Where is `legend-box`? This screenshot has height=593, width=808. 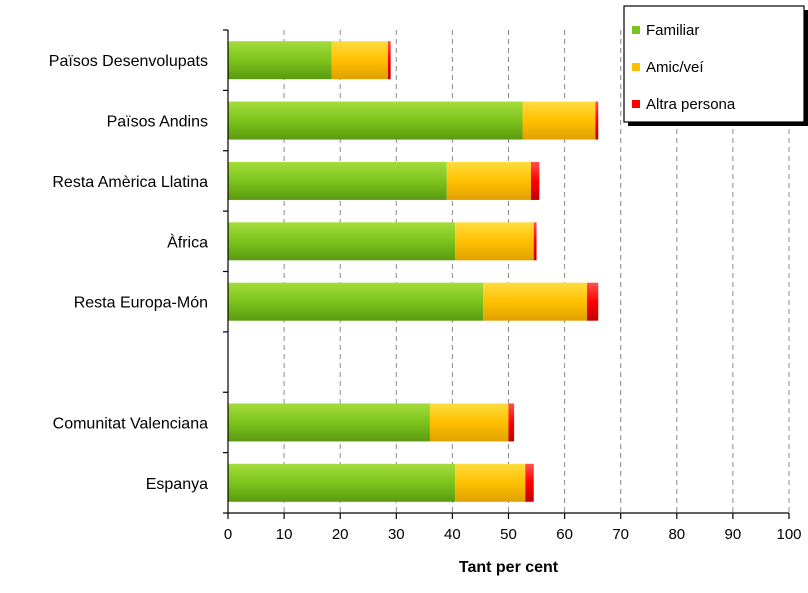
legend-box is located at coordinates (714, 64).